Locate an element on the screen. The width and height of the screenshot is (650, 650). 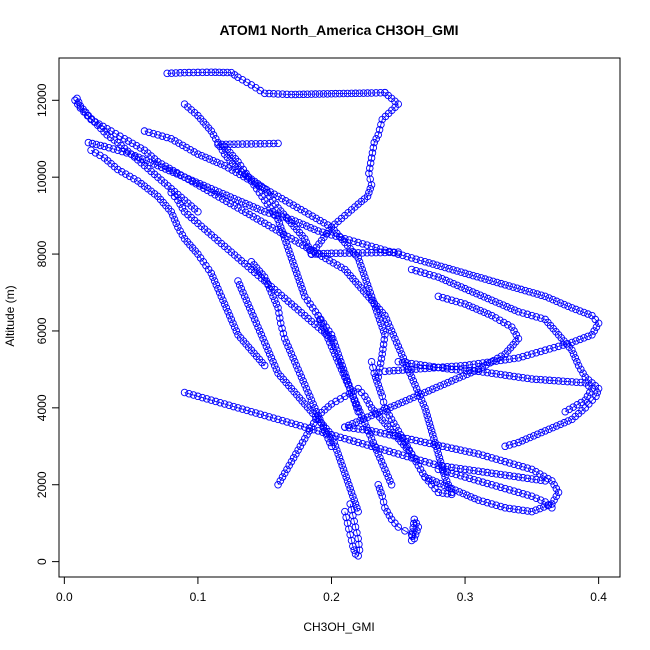
data-series is located at coordinates (411, 428).